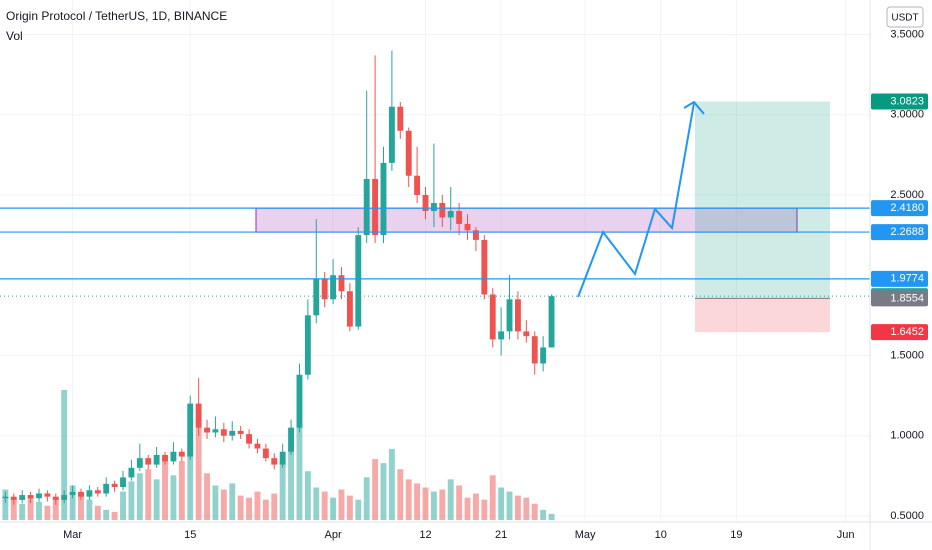 This screenshot has width=932, height=550. I want to click on x-tick-label: 21, so click(501, 535).